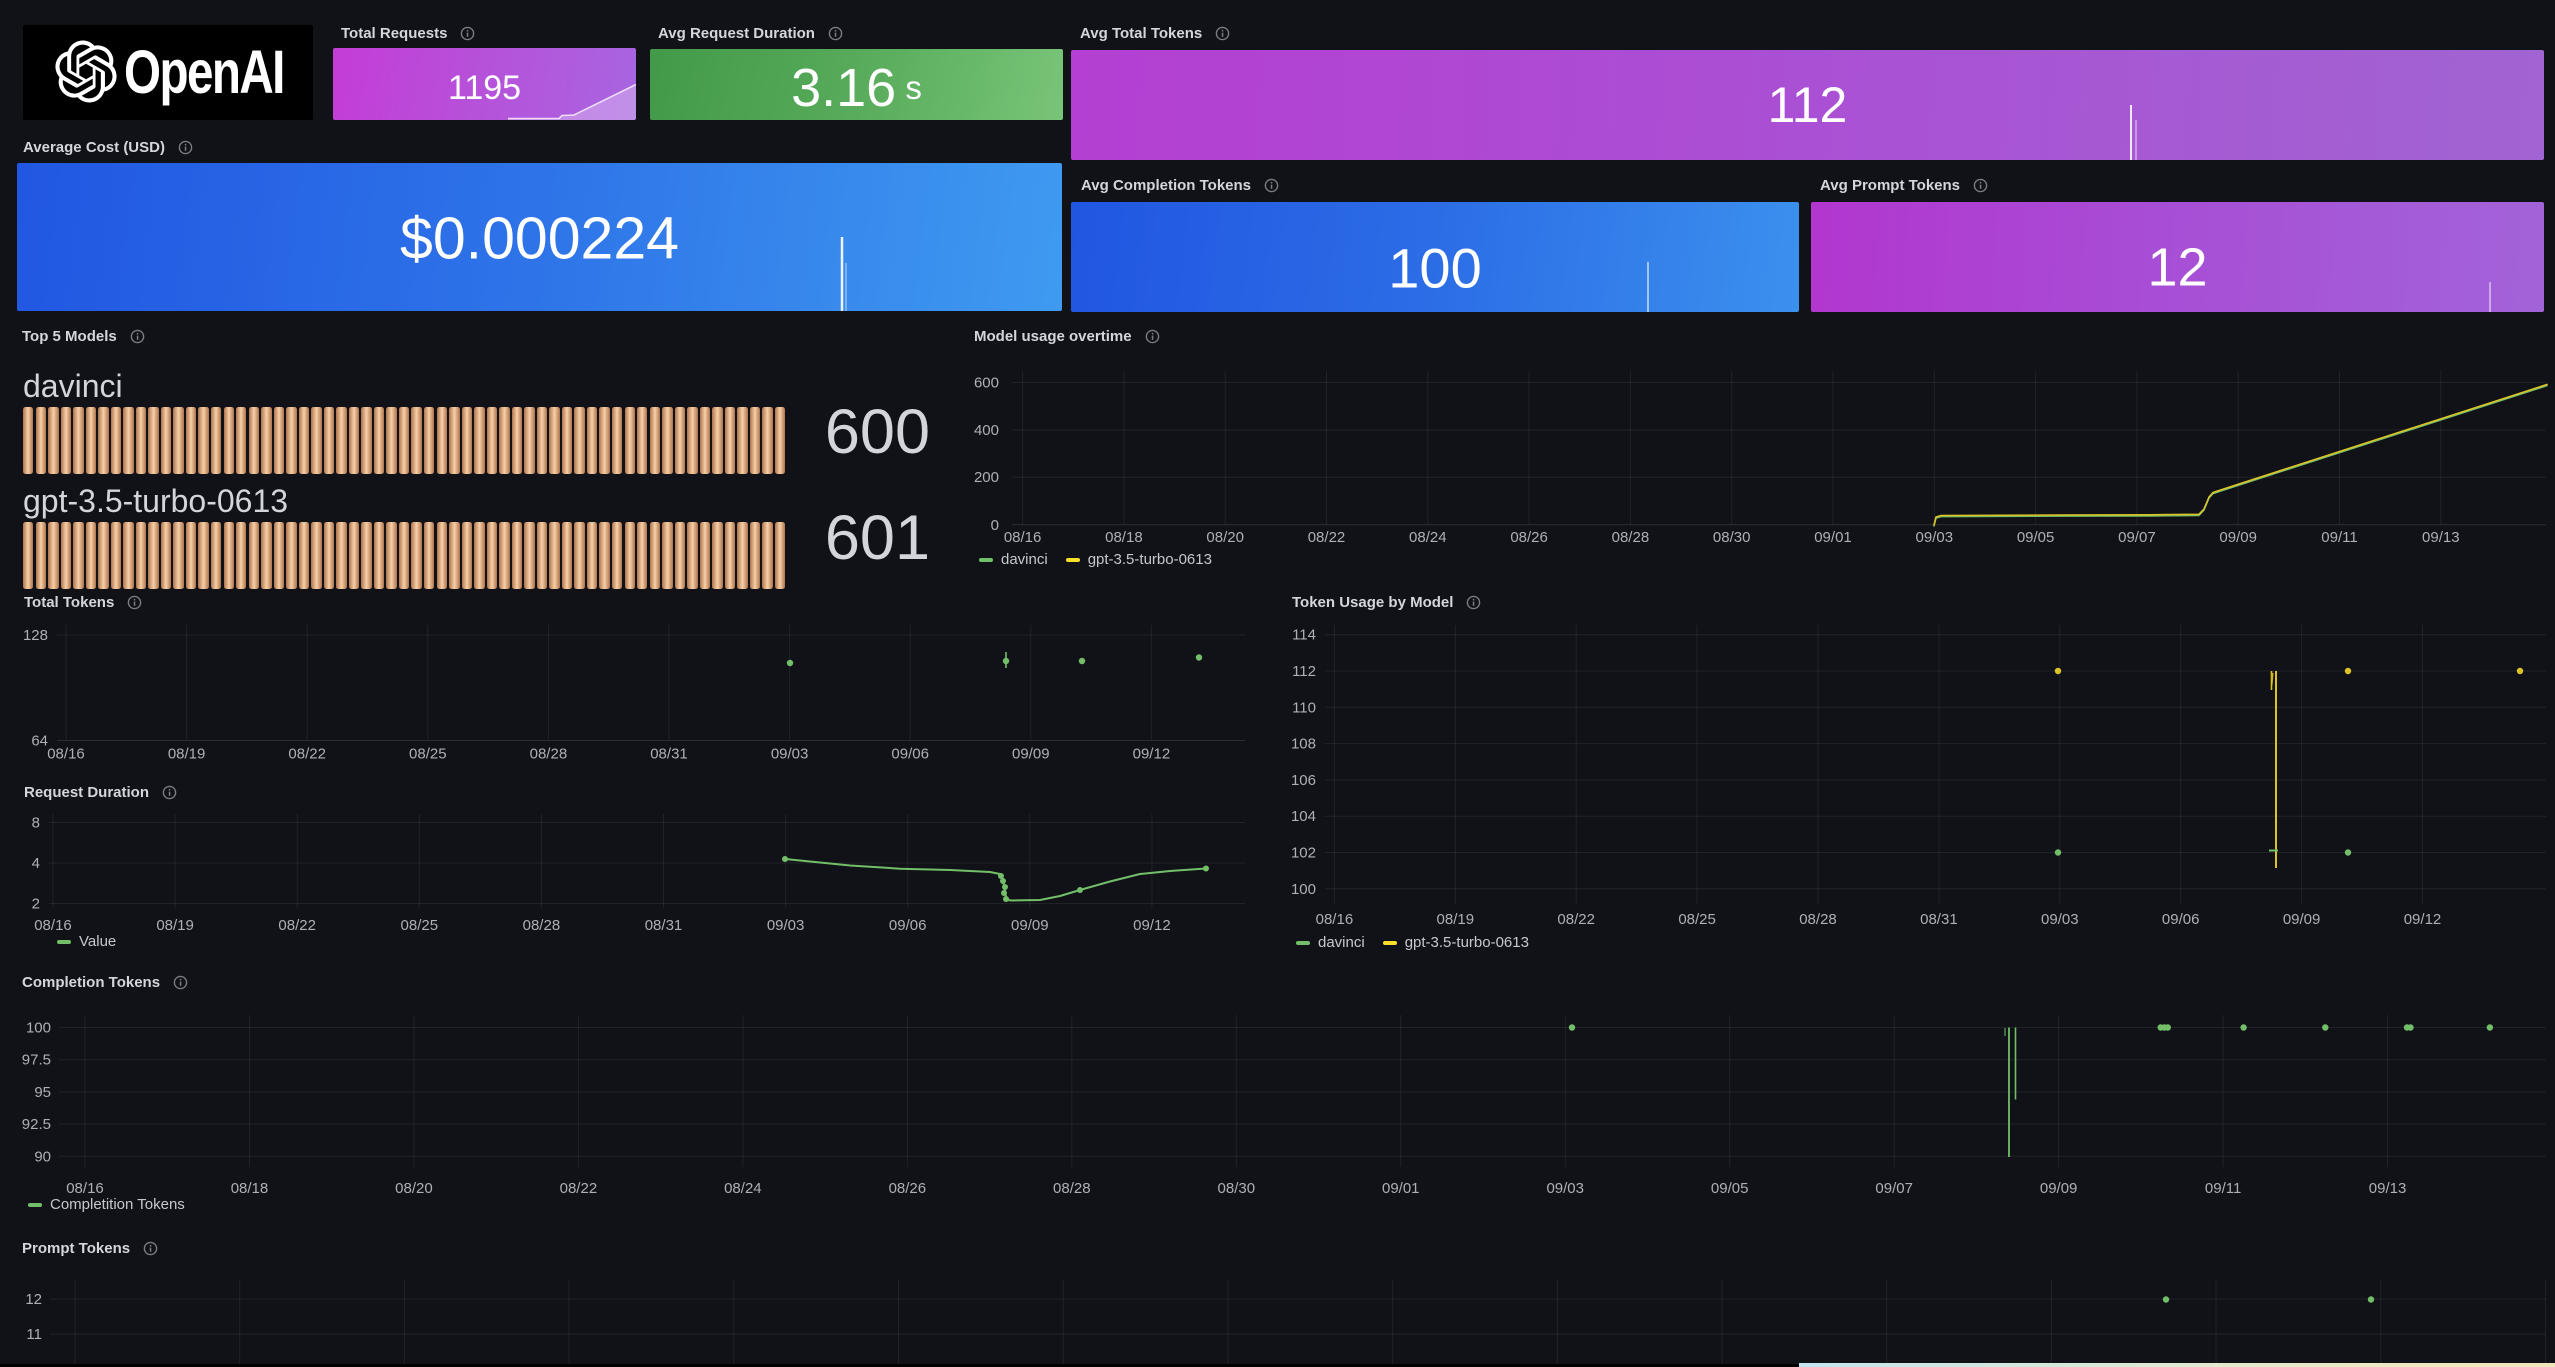 The width and height of the screenshot is (2555, 1367). Describe the element at coordinates (1304, 707) in the screenshot. I see `svg-text: 110` at that location.